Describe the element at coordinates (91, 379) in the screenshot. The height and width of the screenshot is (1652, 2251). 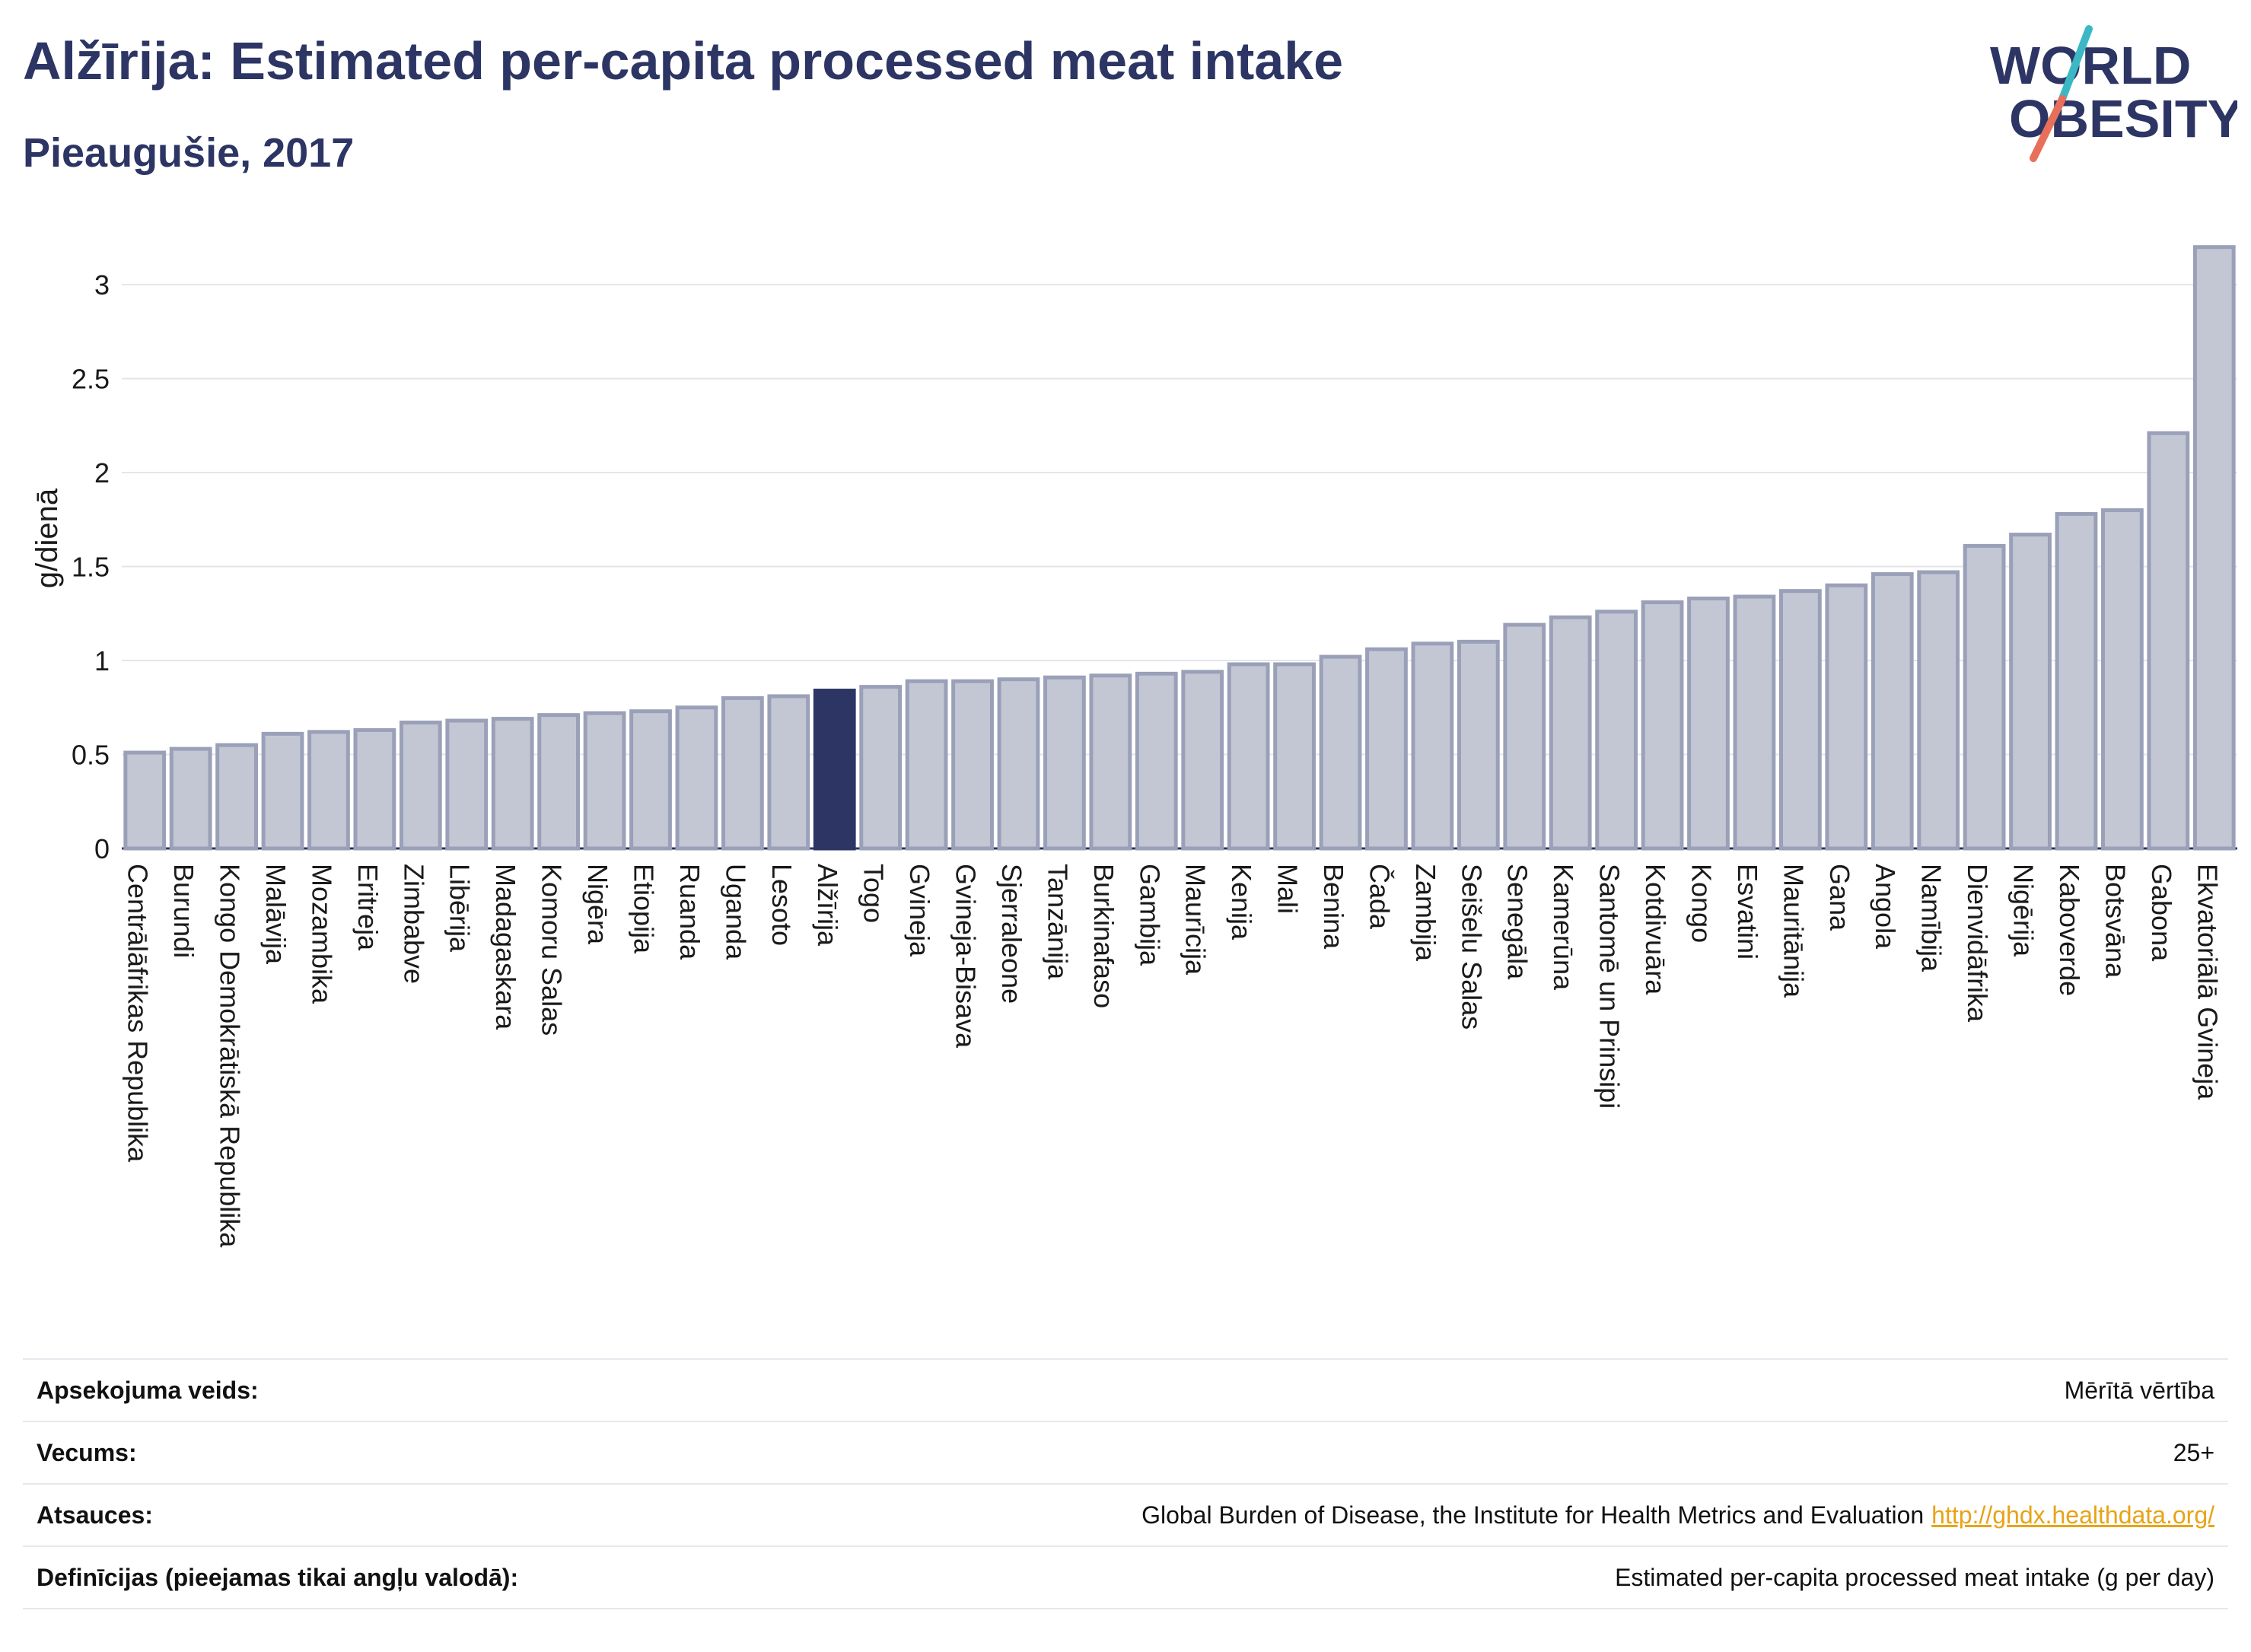
I see `y-tick-label: 2.5` at that location.